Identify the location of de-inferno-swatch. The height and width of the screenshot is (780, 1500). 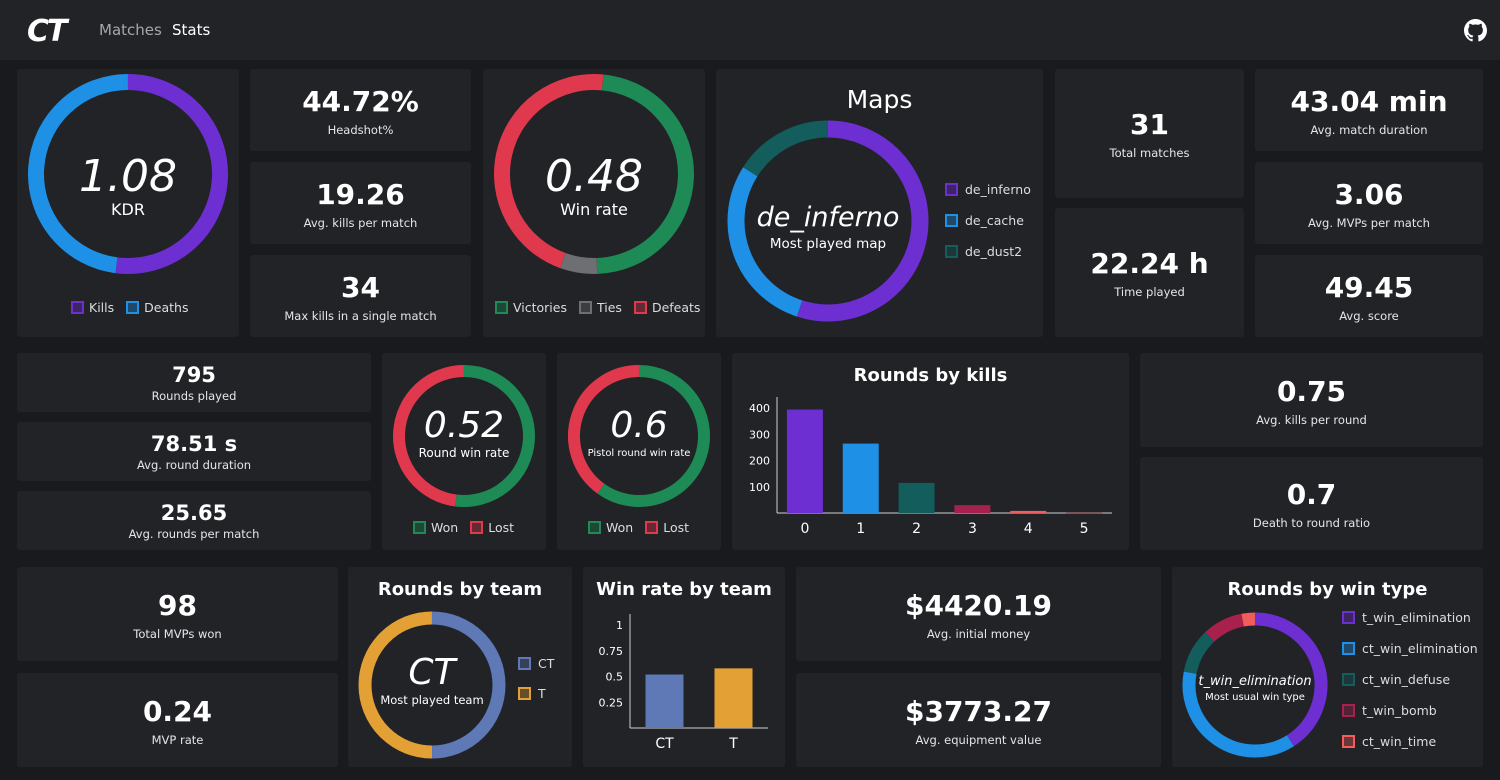
(951, 189).